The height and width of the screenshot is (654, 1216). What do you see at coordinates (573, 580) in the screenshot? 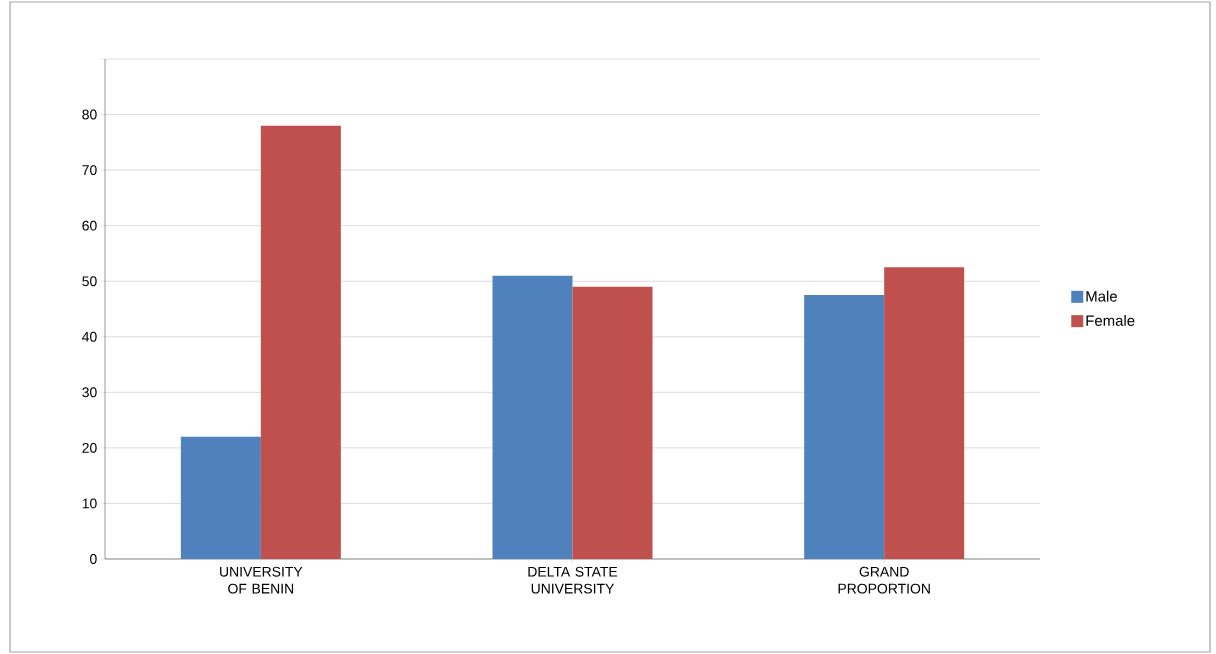
I see `x-tick-label: DELTA STATE UNIVERSITY` at bounding box center [573, 580].